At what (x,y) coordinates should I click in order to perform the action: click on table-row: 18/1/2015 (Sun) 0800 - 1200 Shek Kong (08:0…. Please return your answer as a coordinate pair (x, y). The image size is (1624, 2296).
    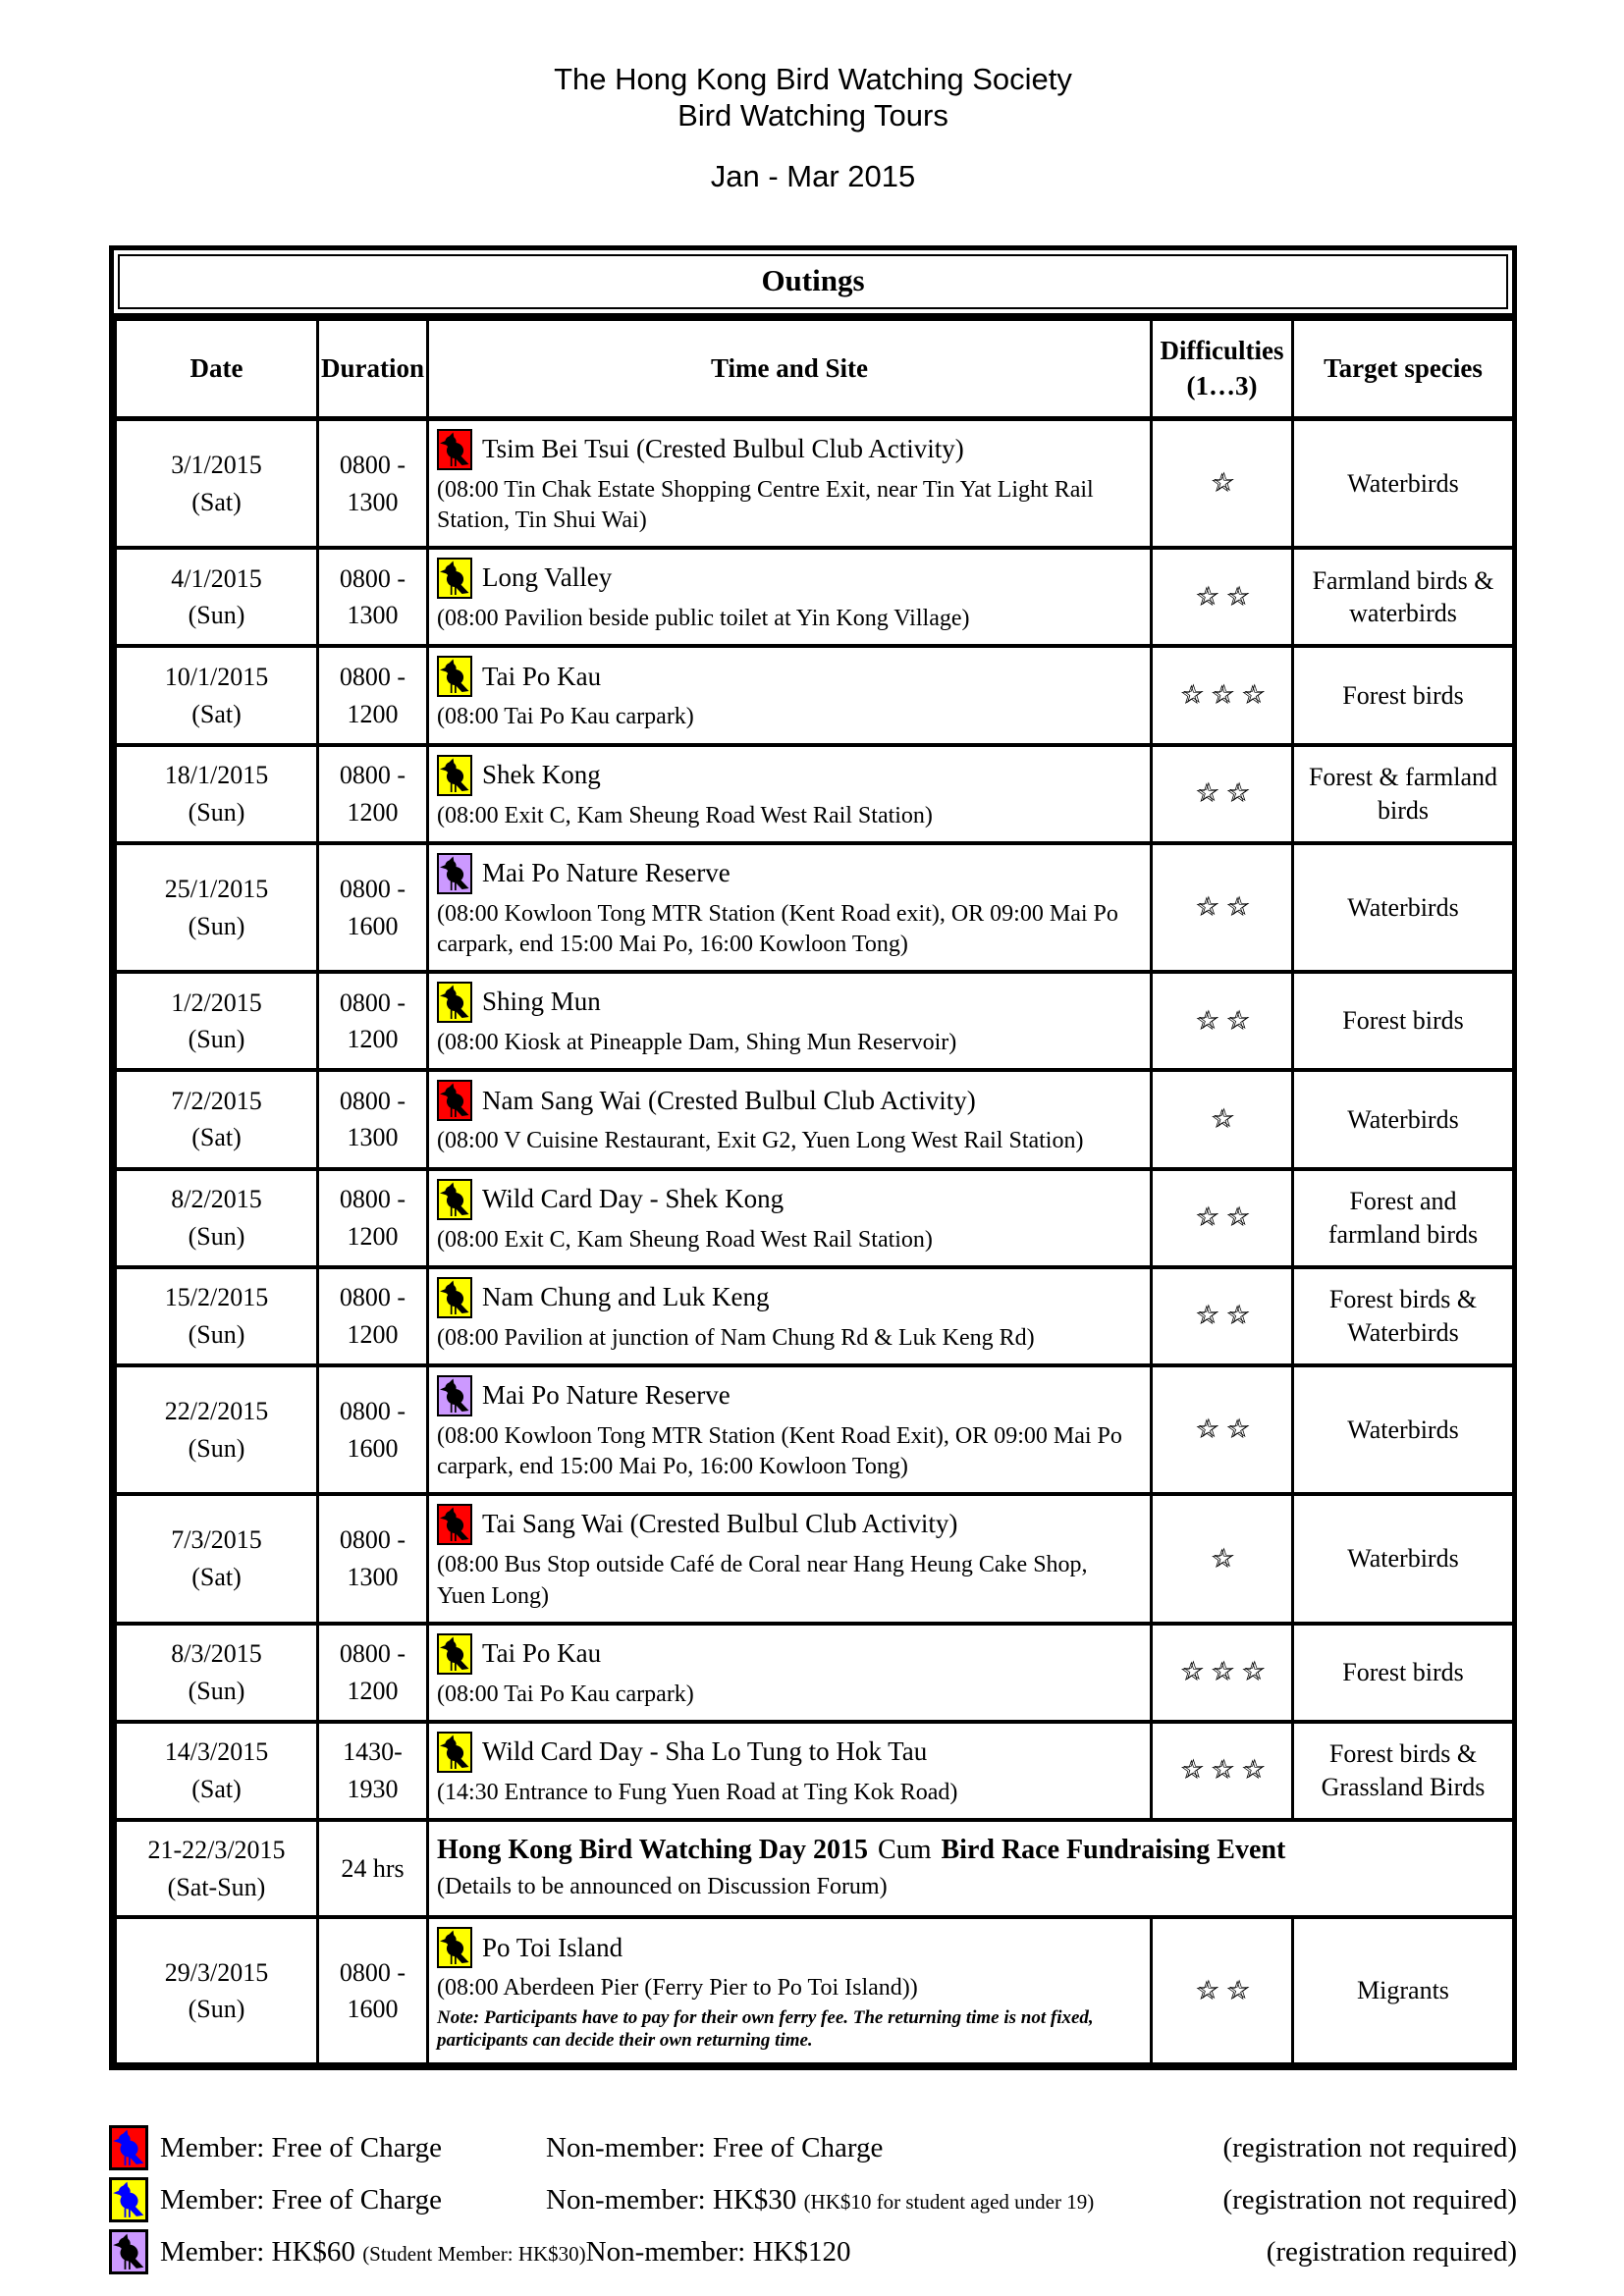
    Looking at the image, I should click on (814, 794).